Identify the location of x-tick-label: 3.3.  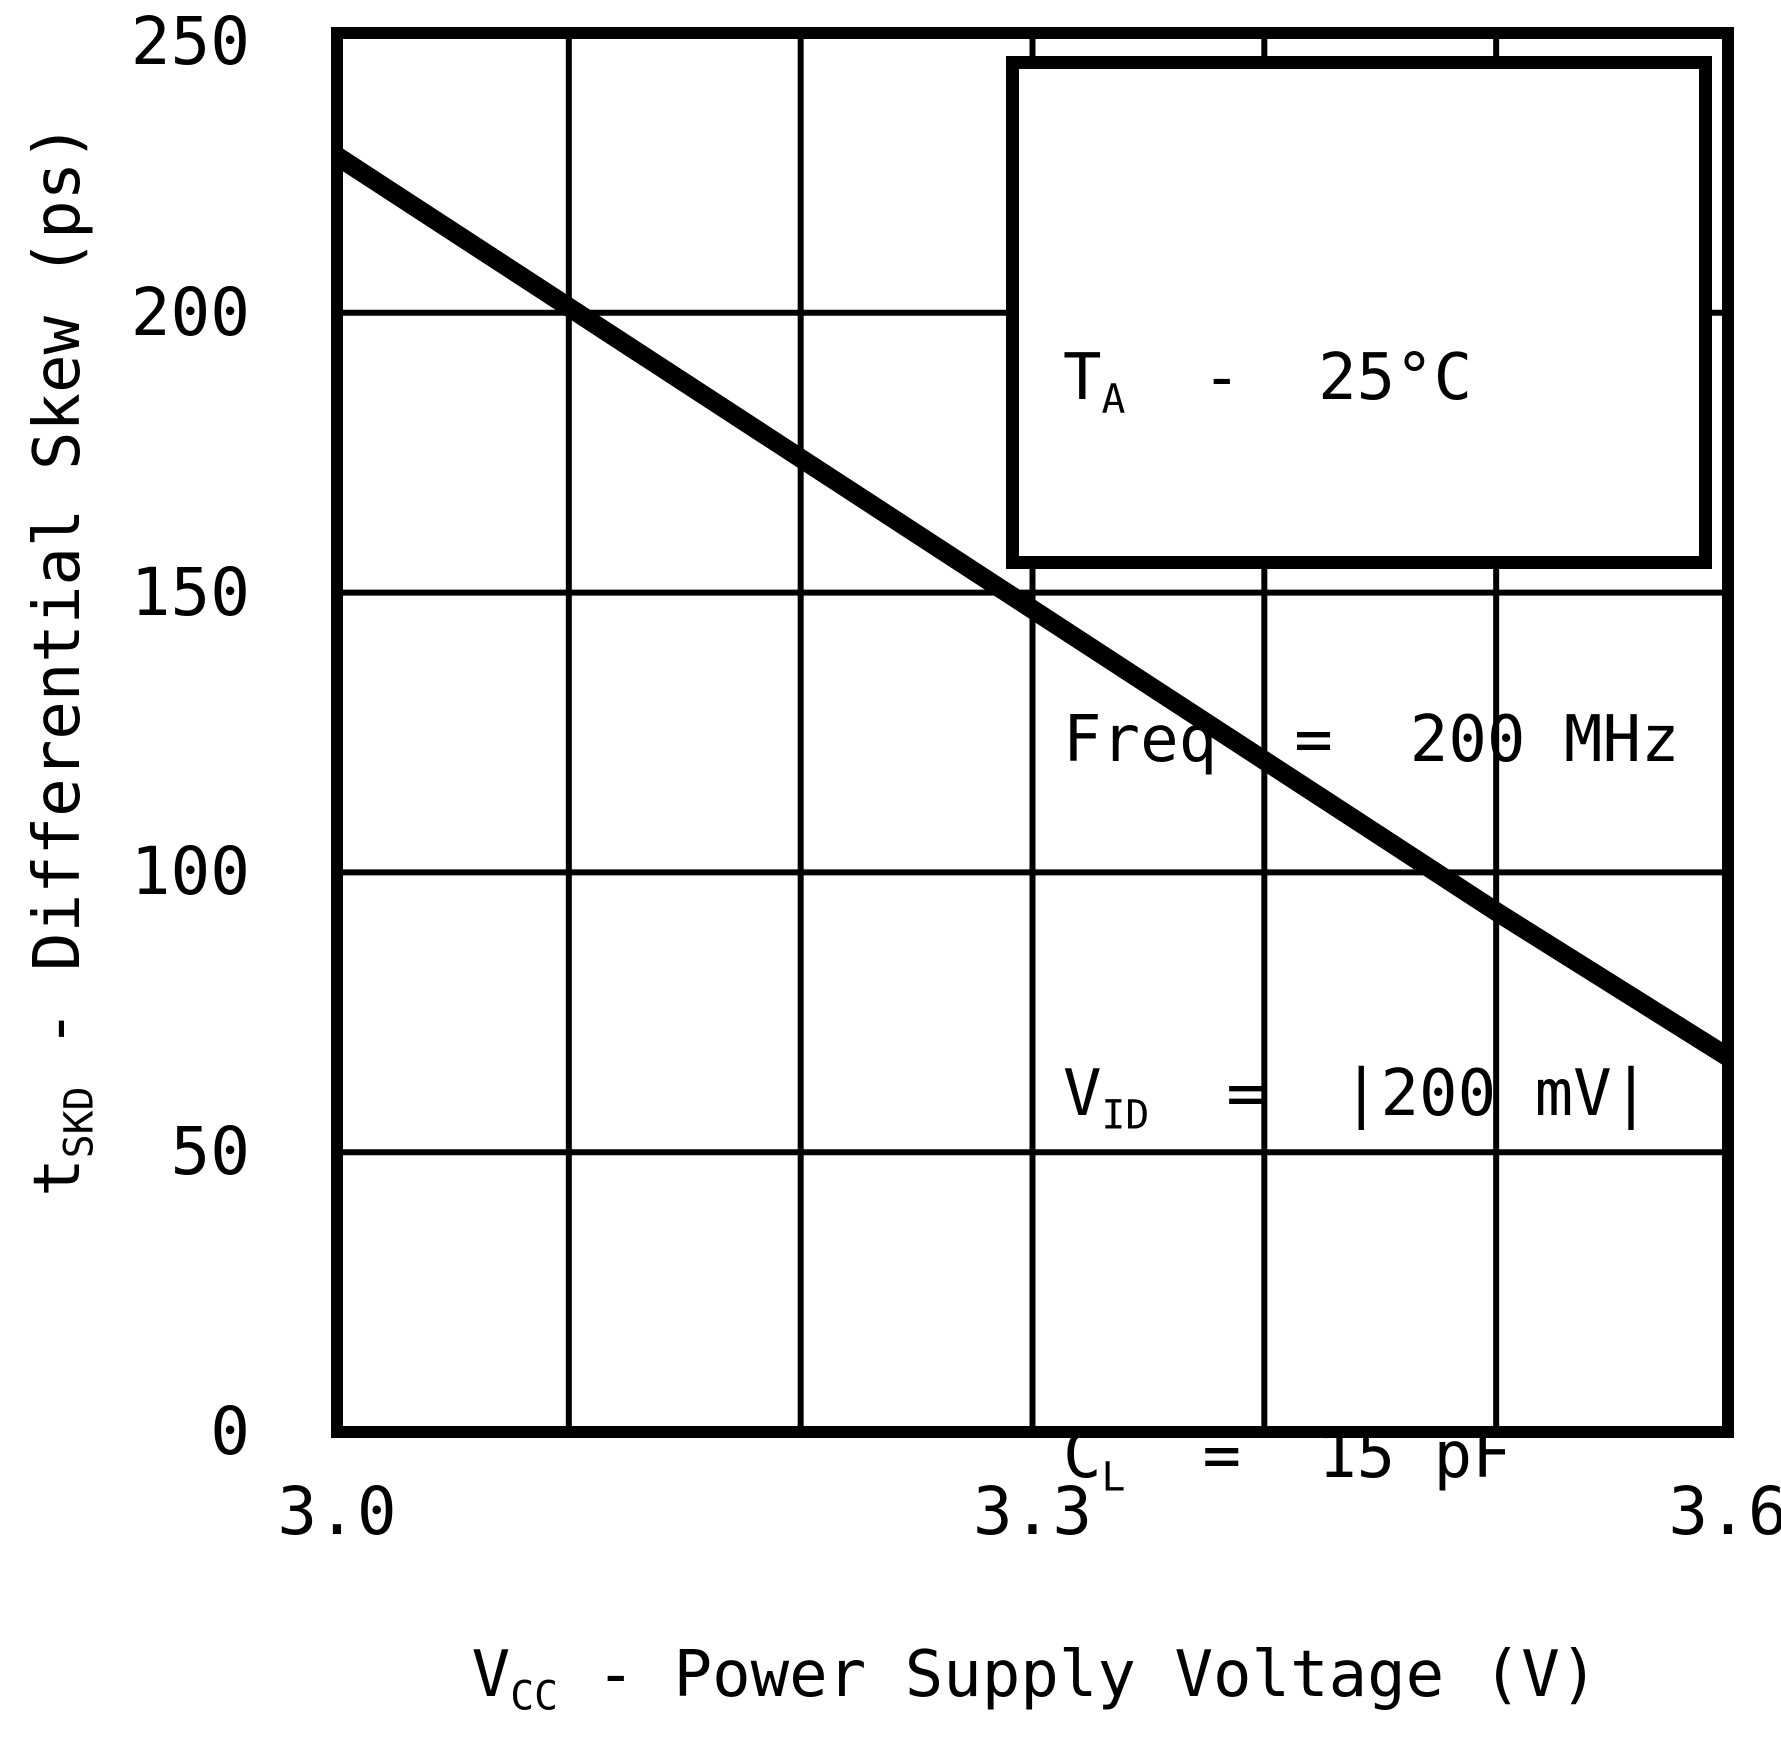
(1032, 1511).